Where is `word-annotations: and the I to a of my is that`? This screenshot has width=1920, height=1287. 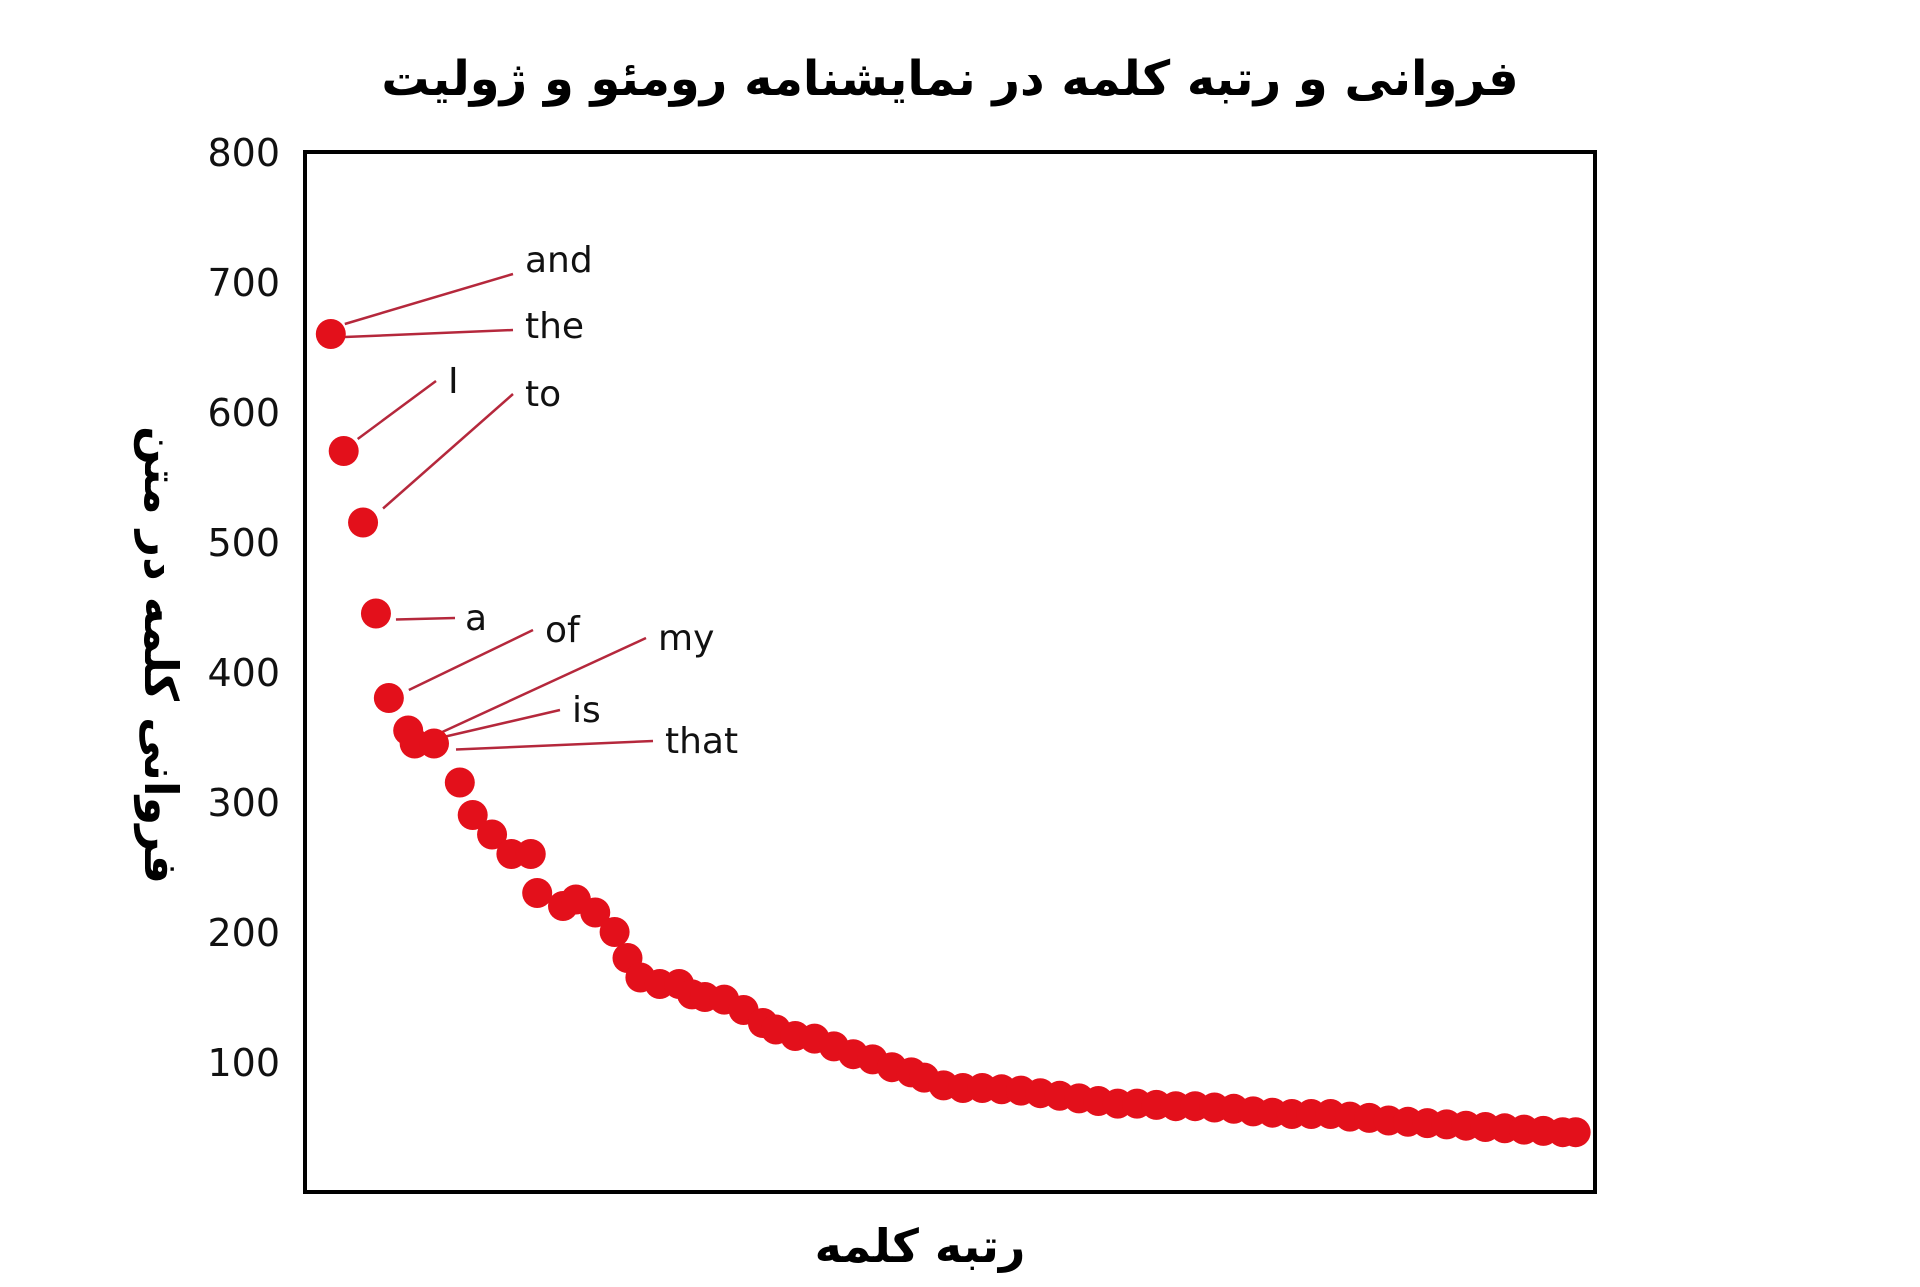 word-annotations: and the I to a of my is that is located at coordinates (593, 501).